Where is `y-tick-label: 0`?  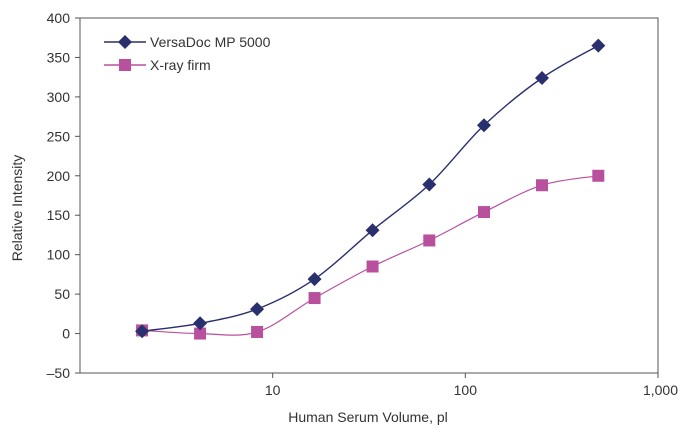 y-tick-label: 0 is located at coordinates (66, 334).